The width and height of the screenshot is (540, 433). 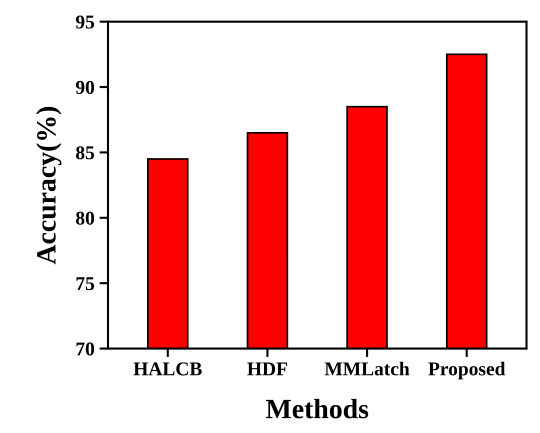 What do you see at coordinates (467, 371) in the screenshot?
I see `x-tick-label: Proposed` at bounding box center [467, 371].